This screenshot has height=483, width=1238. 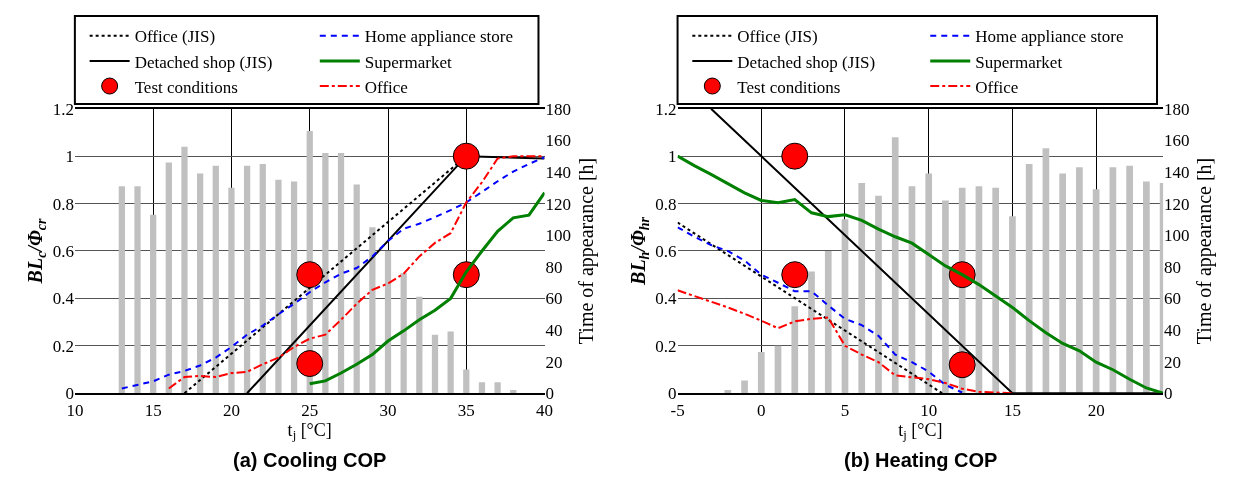 What do you see at coordinates (1173, 267) in the screenshot?
I see `y2-tick-label: 80` at bounding box center [1173, 267].